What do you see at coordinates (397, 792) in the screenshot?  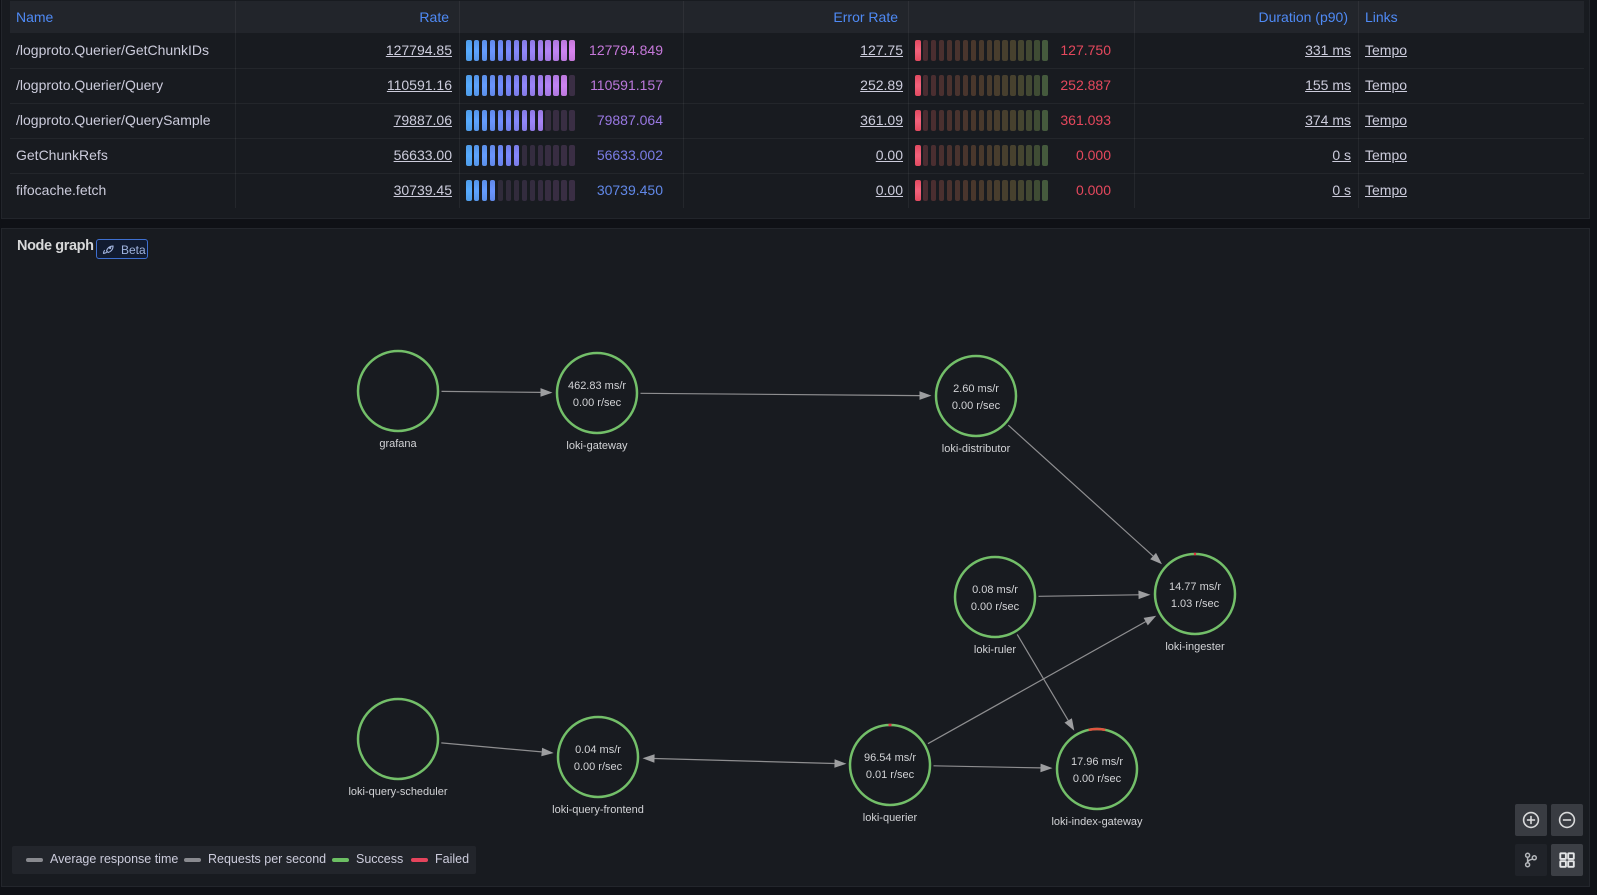 I see `svg-text: loki-query-scheduler` at bounding box center [397, 792].